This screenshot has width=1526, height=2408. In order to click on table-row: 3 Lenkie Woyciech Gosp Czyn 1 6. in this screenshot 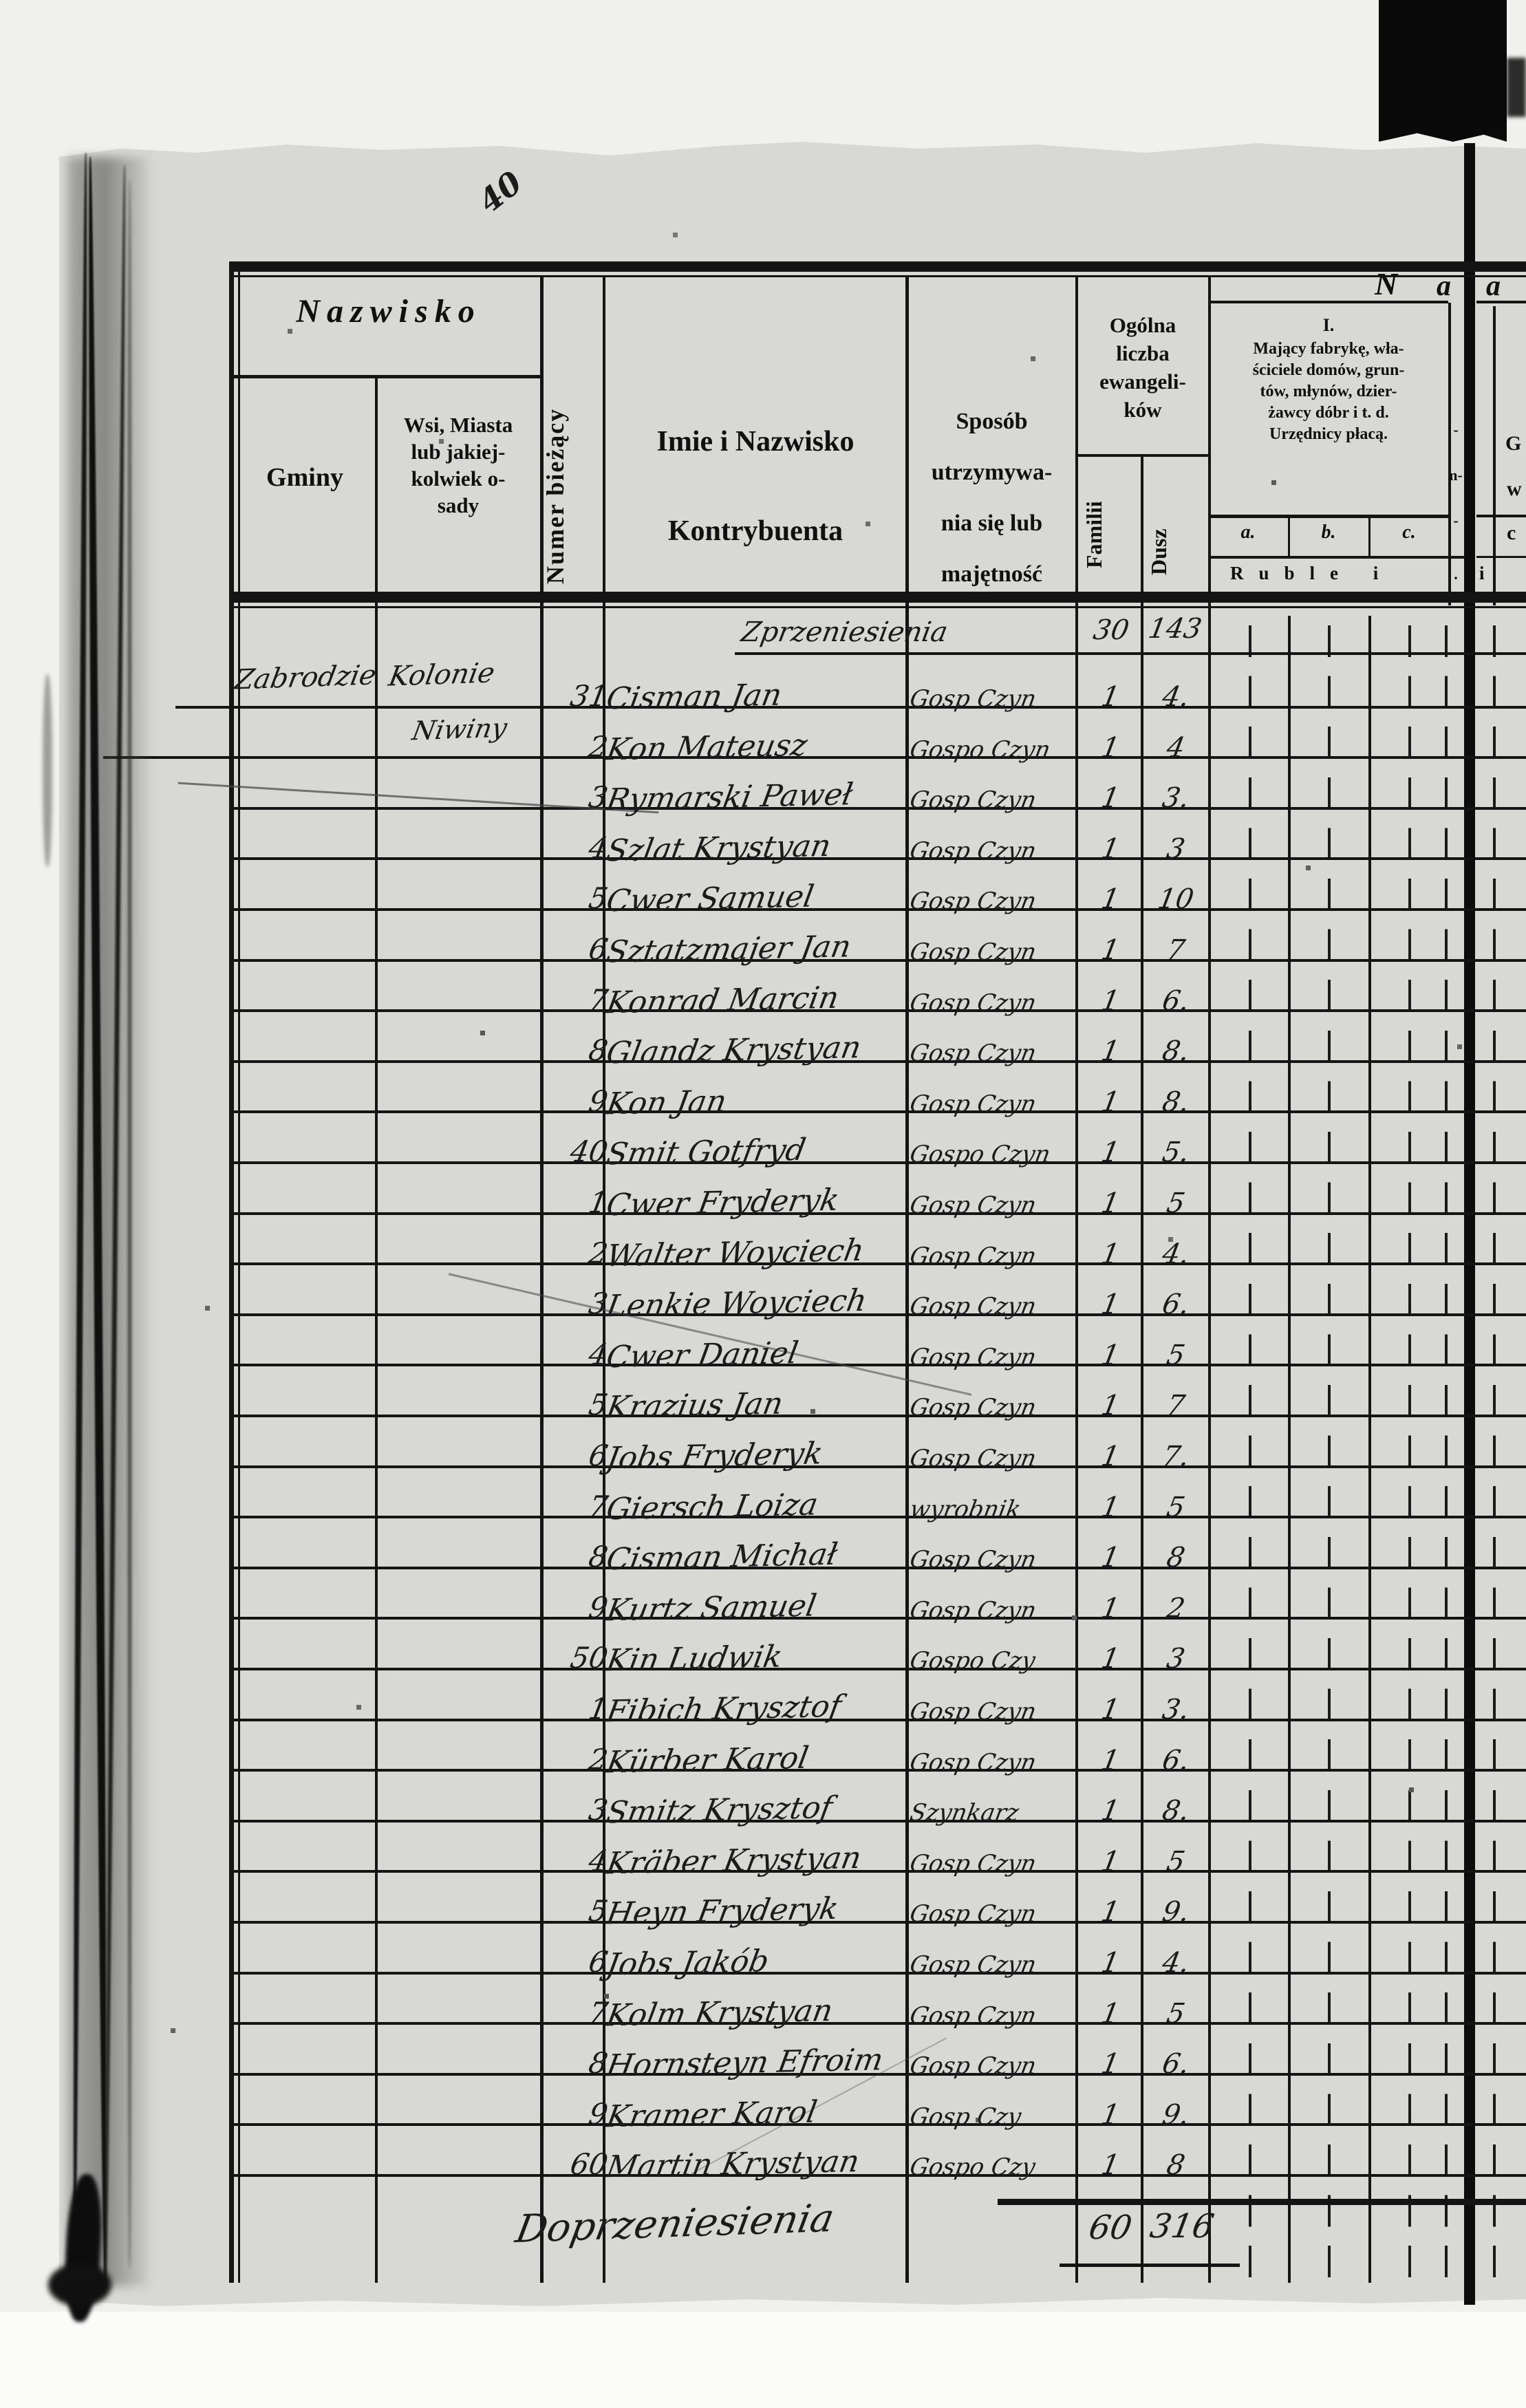, I will do `click(878, 1293)`.